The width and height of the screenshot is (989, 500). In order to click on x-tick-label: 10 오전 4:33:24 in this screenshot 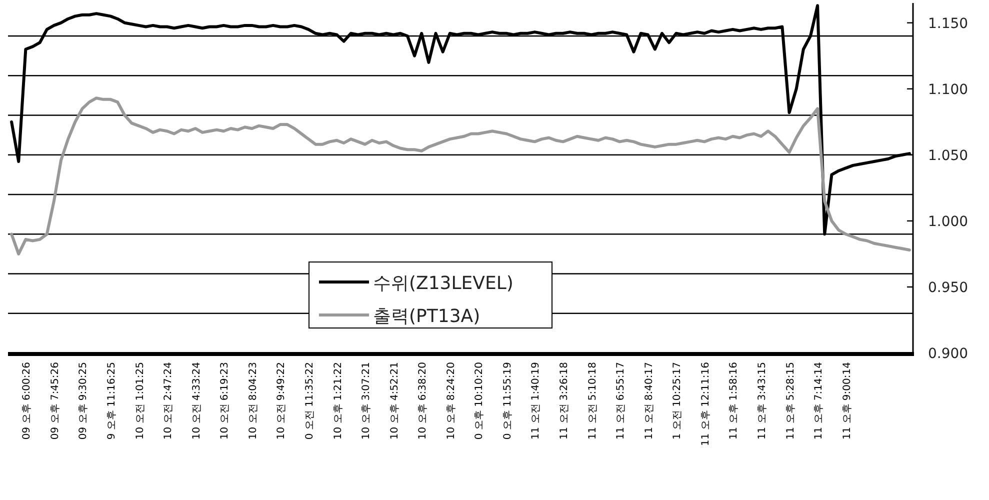, I will do `click(196, 401)`.